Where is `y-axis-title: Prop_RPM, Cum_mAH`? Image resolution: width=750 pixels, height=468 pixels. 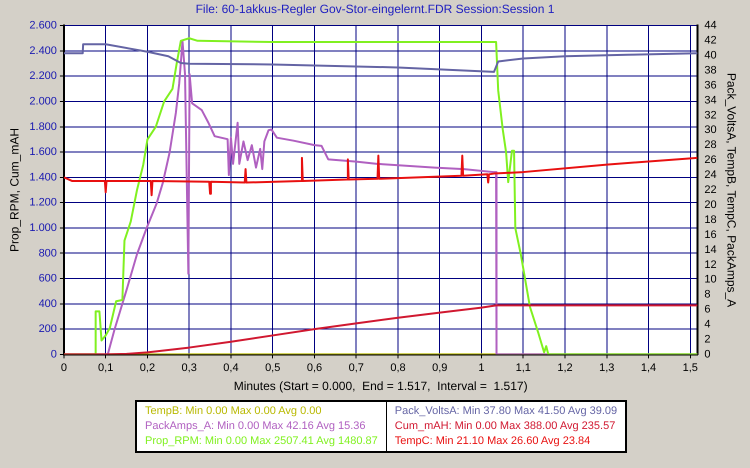 y-axis-title: Prop_RPM, Cum_mAH is located at coordinates (15, 190).